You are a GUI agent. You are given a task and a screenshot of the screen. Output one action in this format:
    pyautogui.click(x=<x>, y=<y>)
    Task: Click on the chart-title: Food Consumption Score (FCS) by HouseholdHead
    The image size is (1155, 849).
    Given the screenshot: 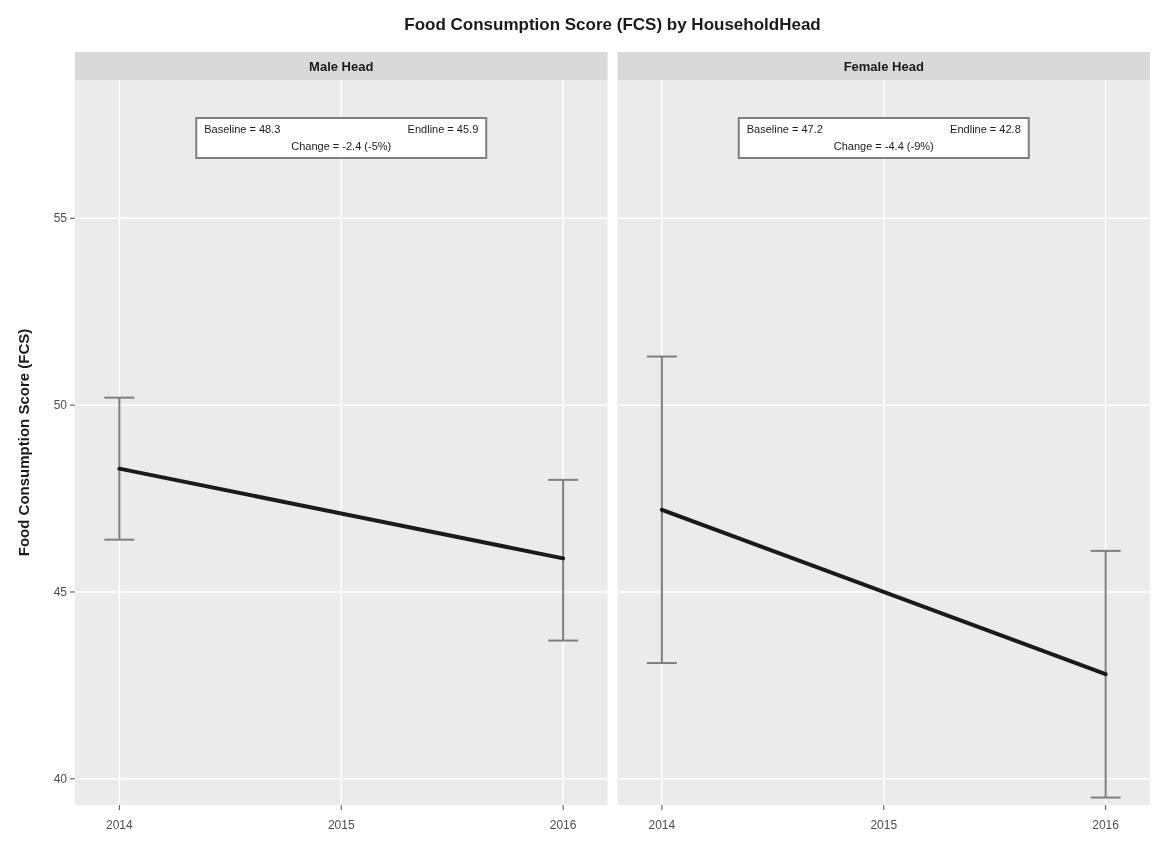 What is the action you would take?
    pyautogui.click(x=612, y=24)
    